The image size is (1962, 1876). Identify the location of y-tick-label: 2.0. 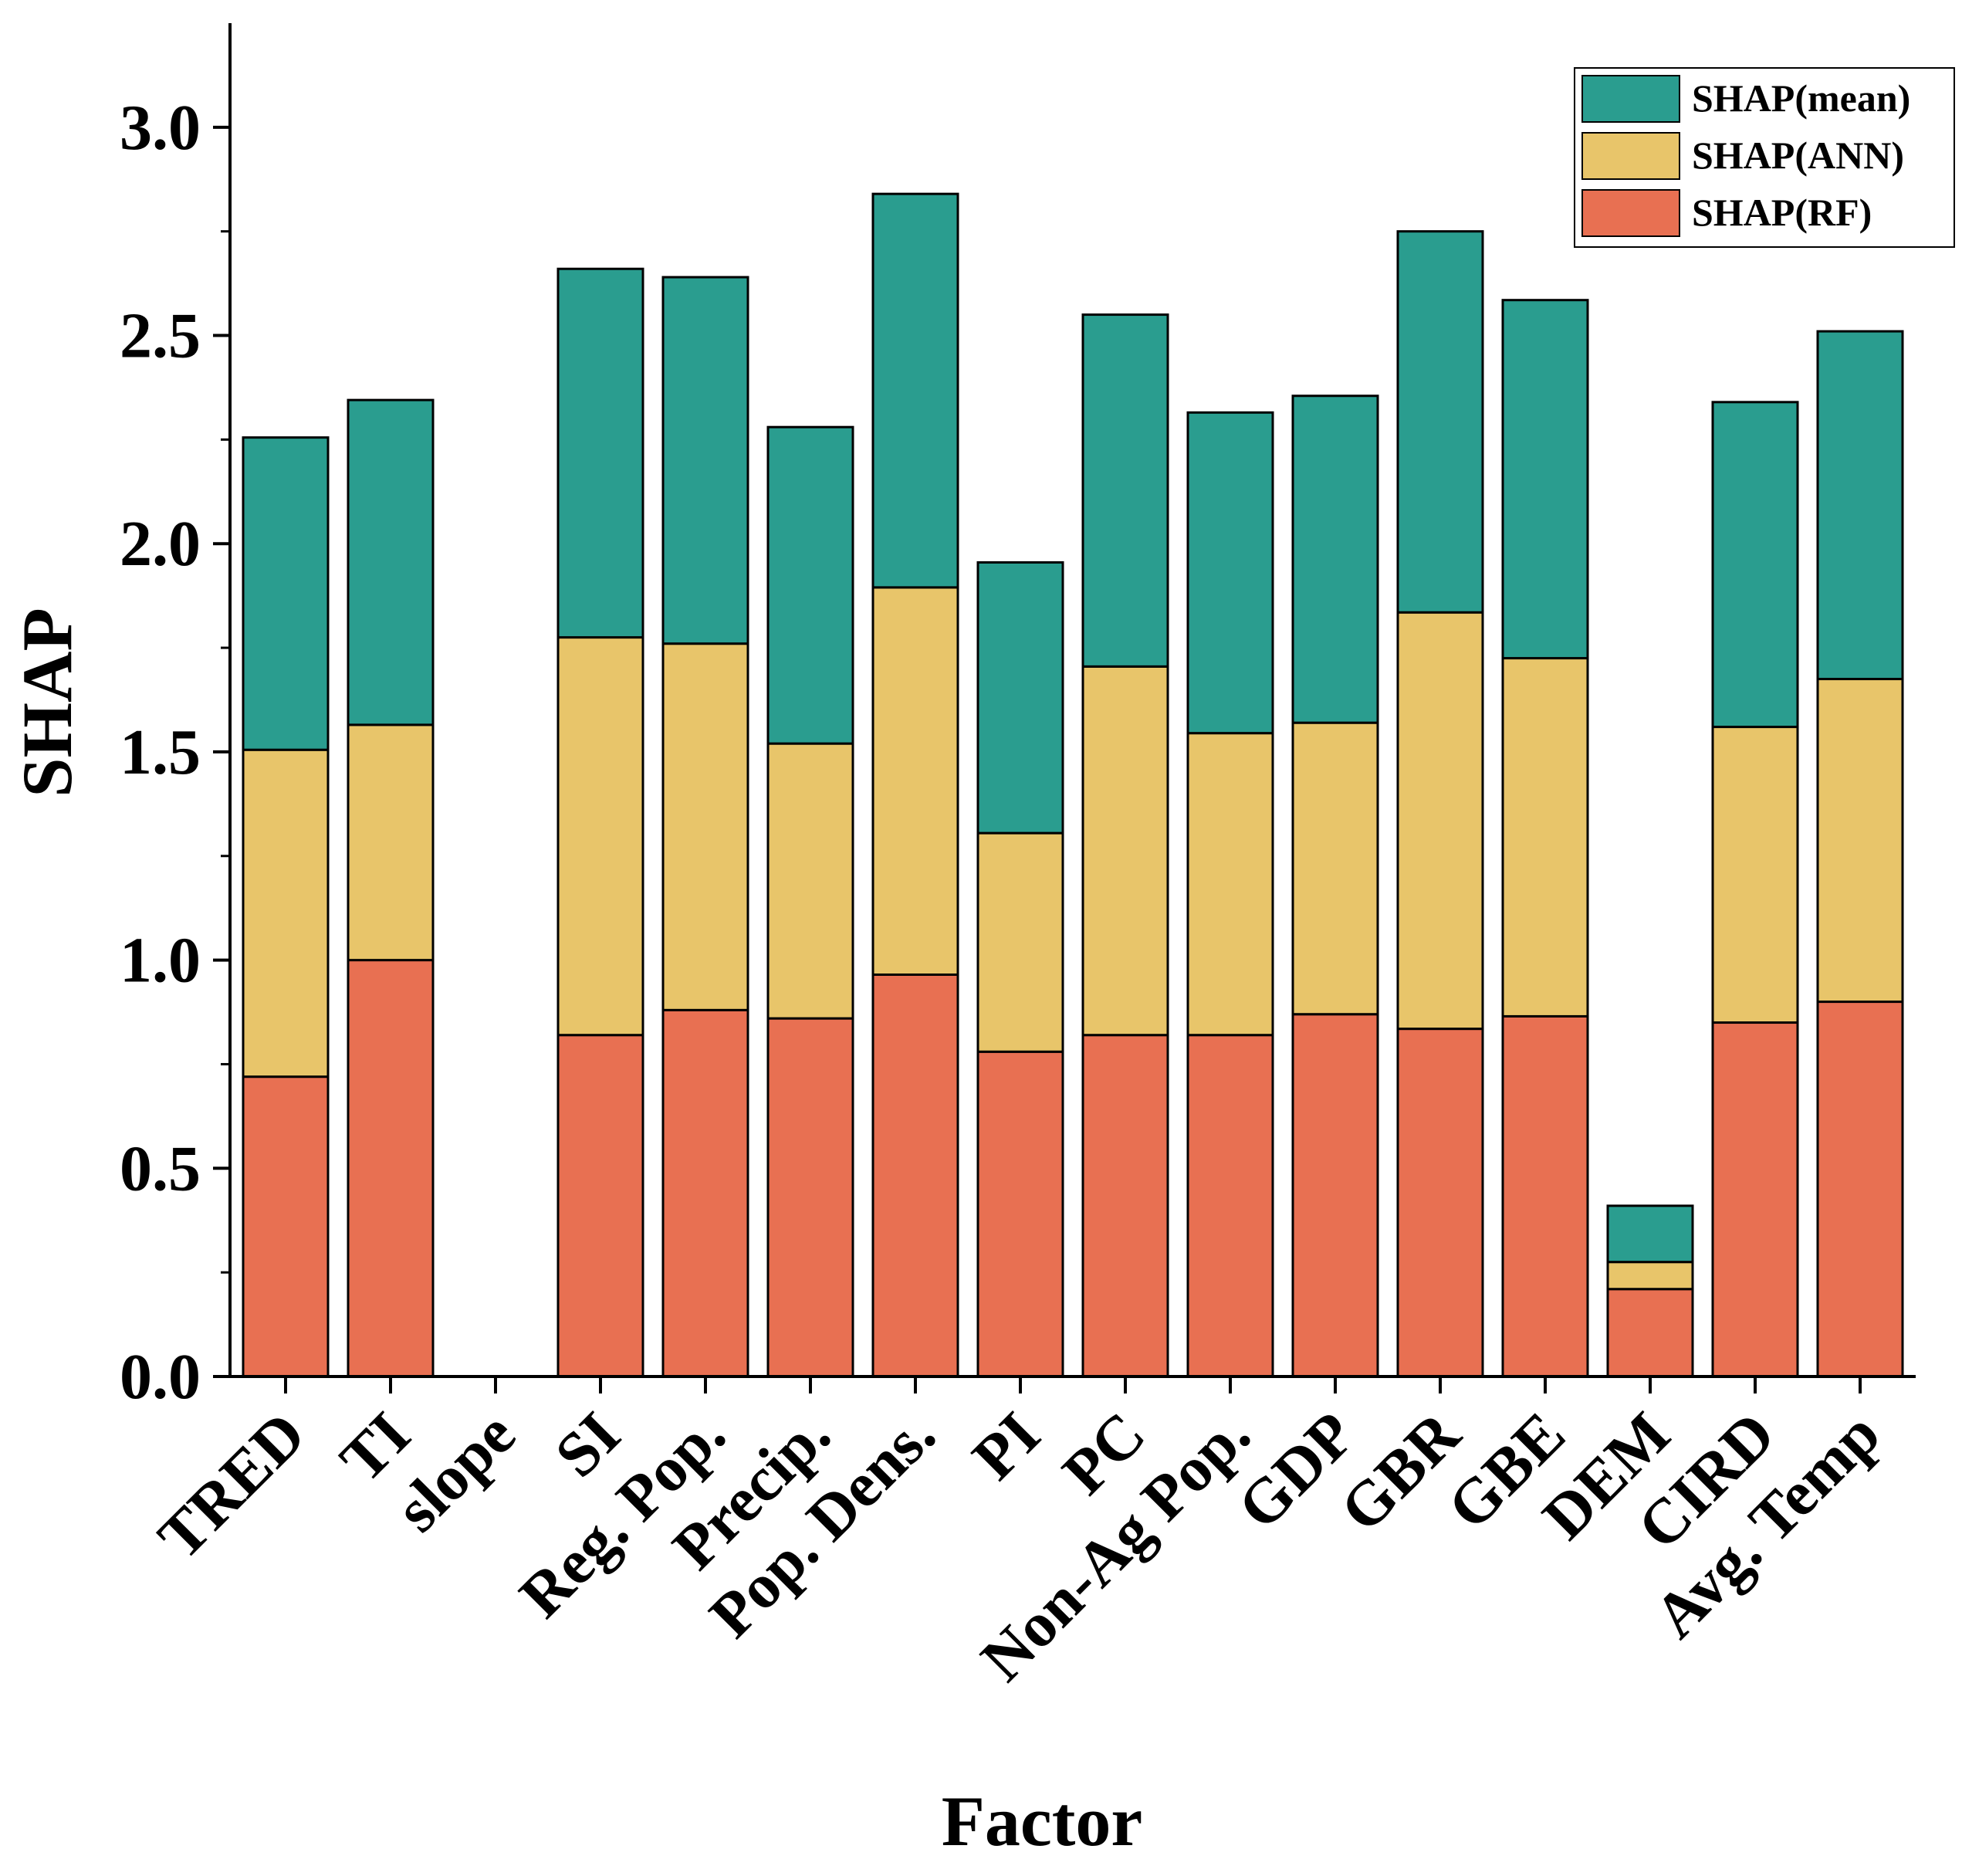
(160, 544).